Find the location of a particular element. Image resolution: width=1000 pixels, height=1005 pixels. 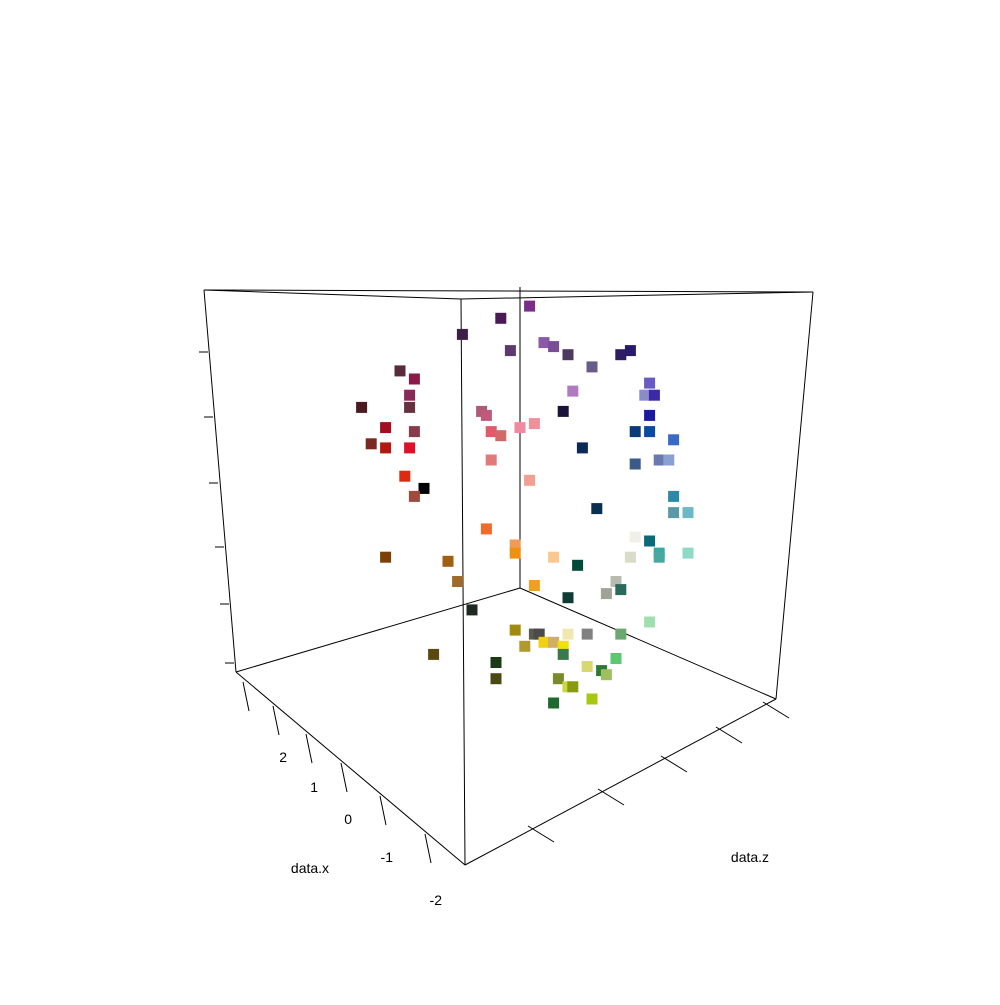

x-tick-label: 2 is located at coordinates (283, 757).